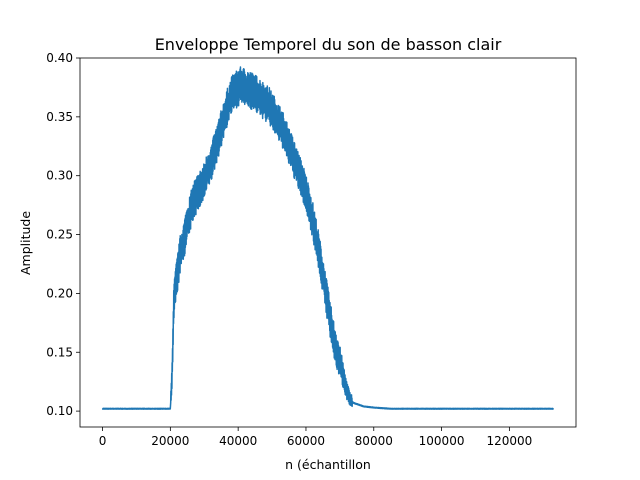  I want to click on x-axis-label: n (échantillon, so click(328, 464).